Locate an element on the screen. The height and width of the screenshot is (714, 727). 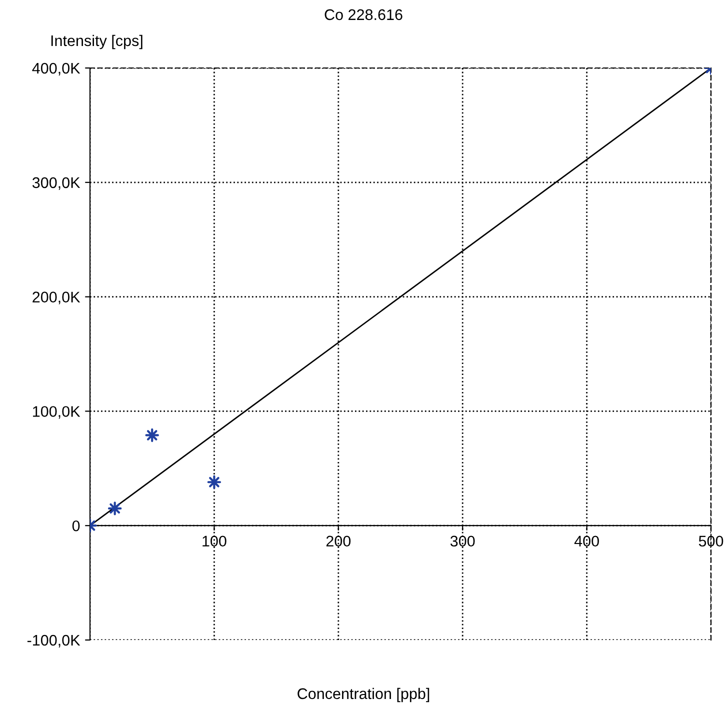
x-tick-label: 100 is located at coordinates (214, 541).